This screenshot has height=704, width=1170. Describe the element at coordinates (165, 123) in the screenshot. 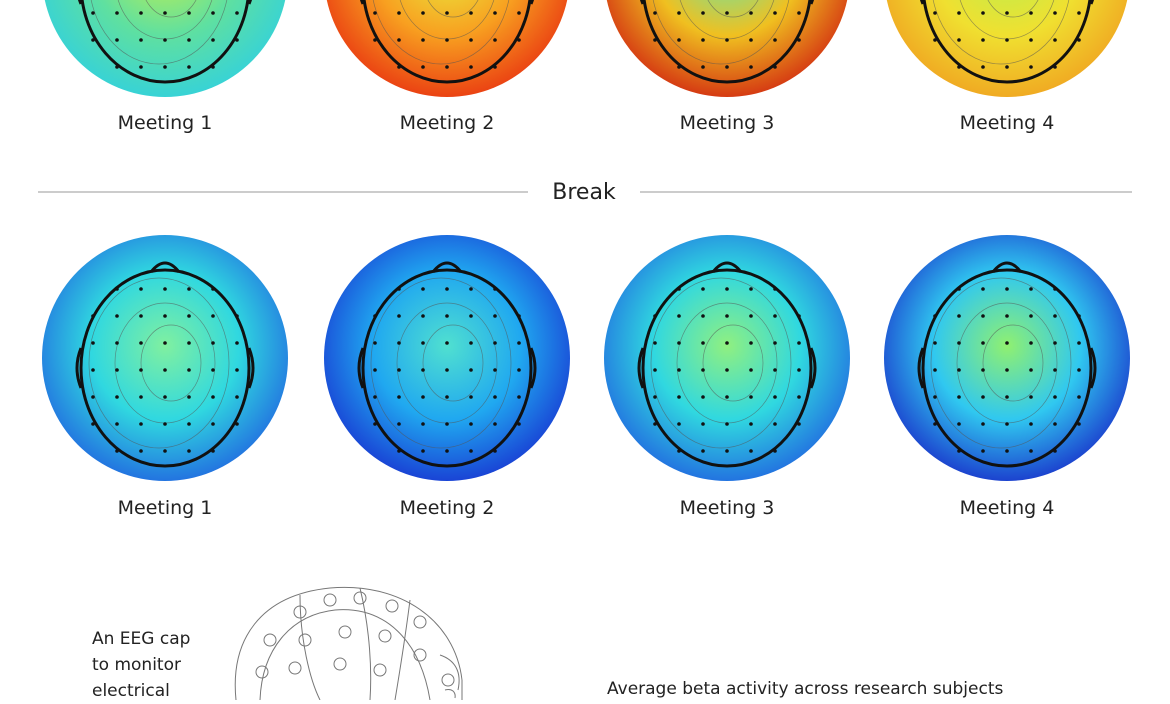

I see `map-label: Meeting 1` at that location.